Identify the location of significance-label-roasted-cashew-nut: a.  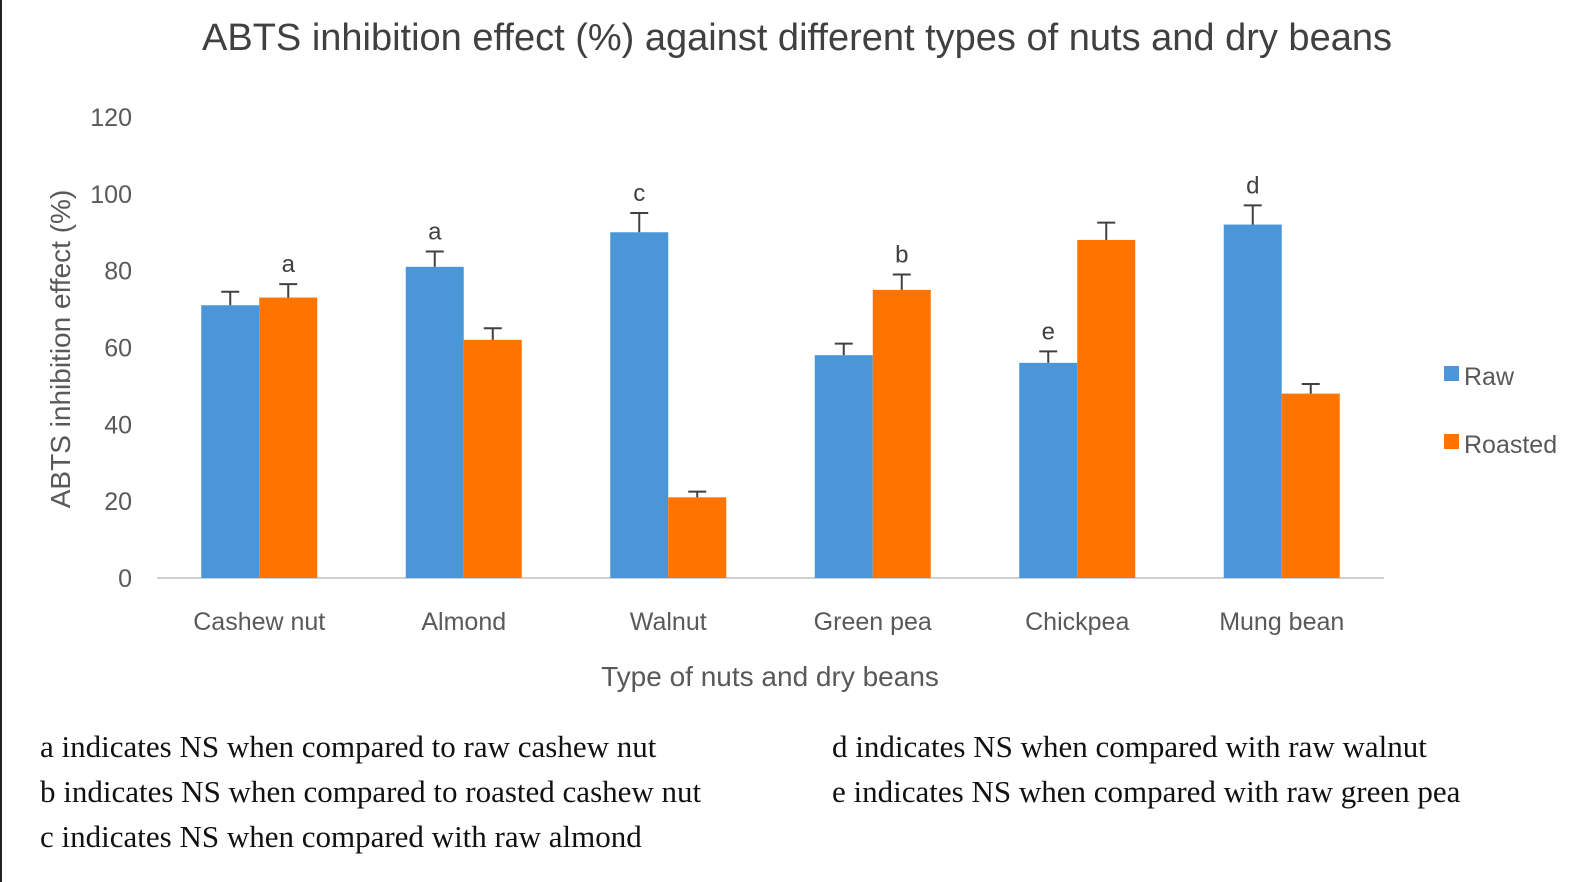
(289, 264).